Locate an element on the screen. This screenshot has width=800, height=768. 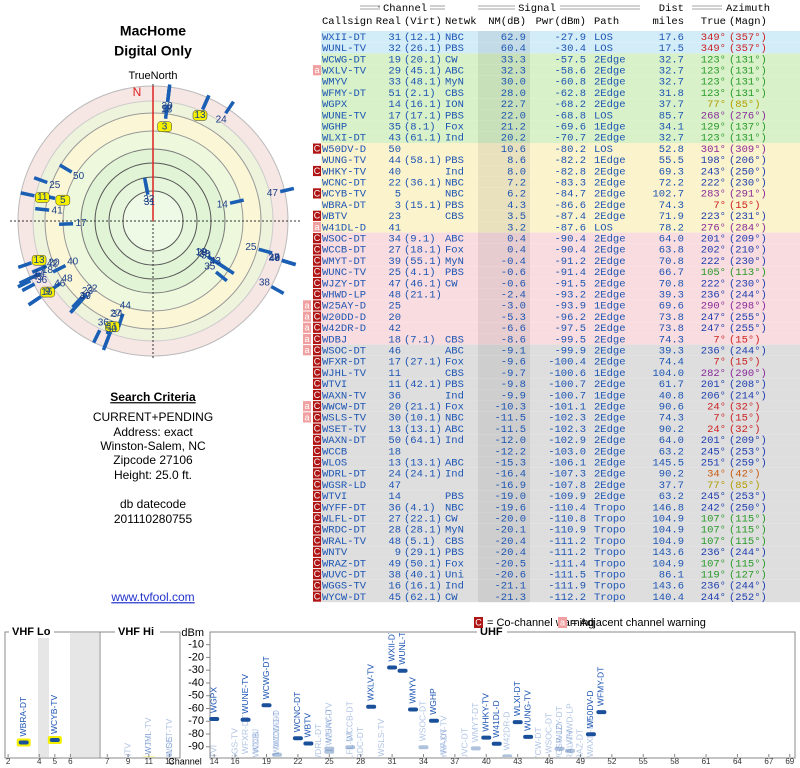
cell-pwr: -100.4 is located at coordinates (567, 363).